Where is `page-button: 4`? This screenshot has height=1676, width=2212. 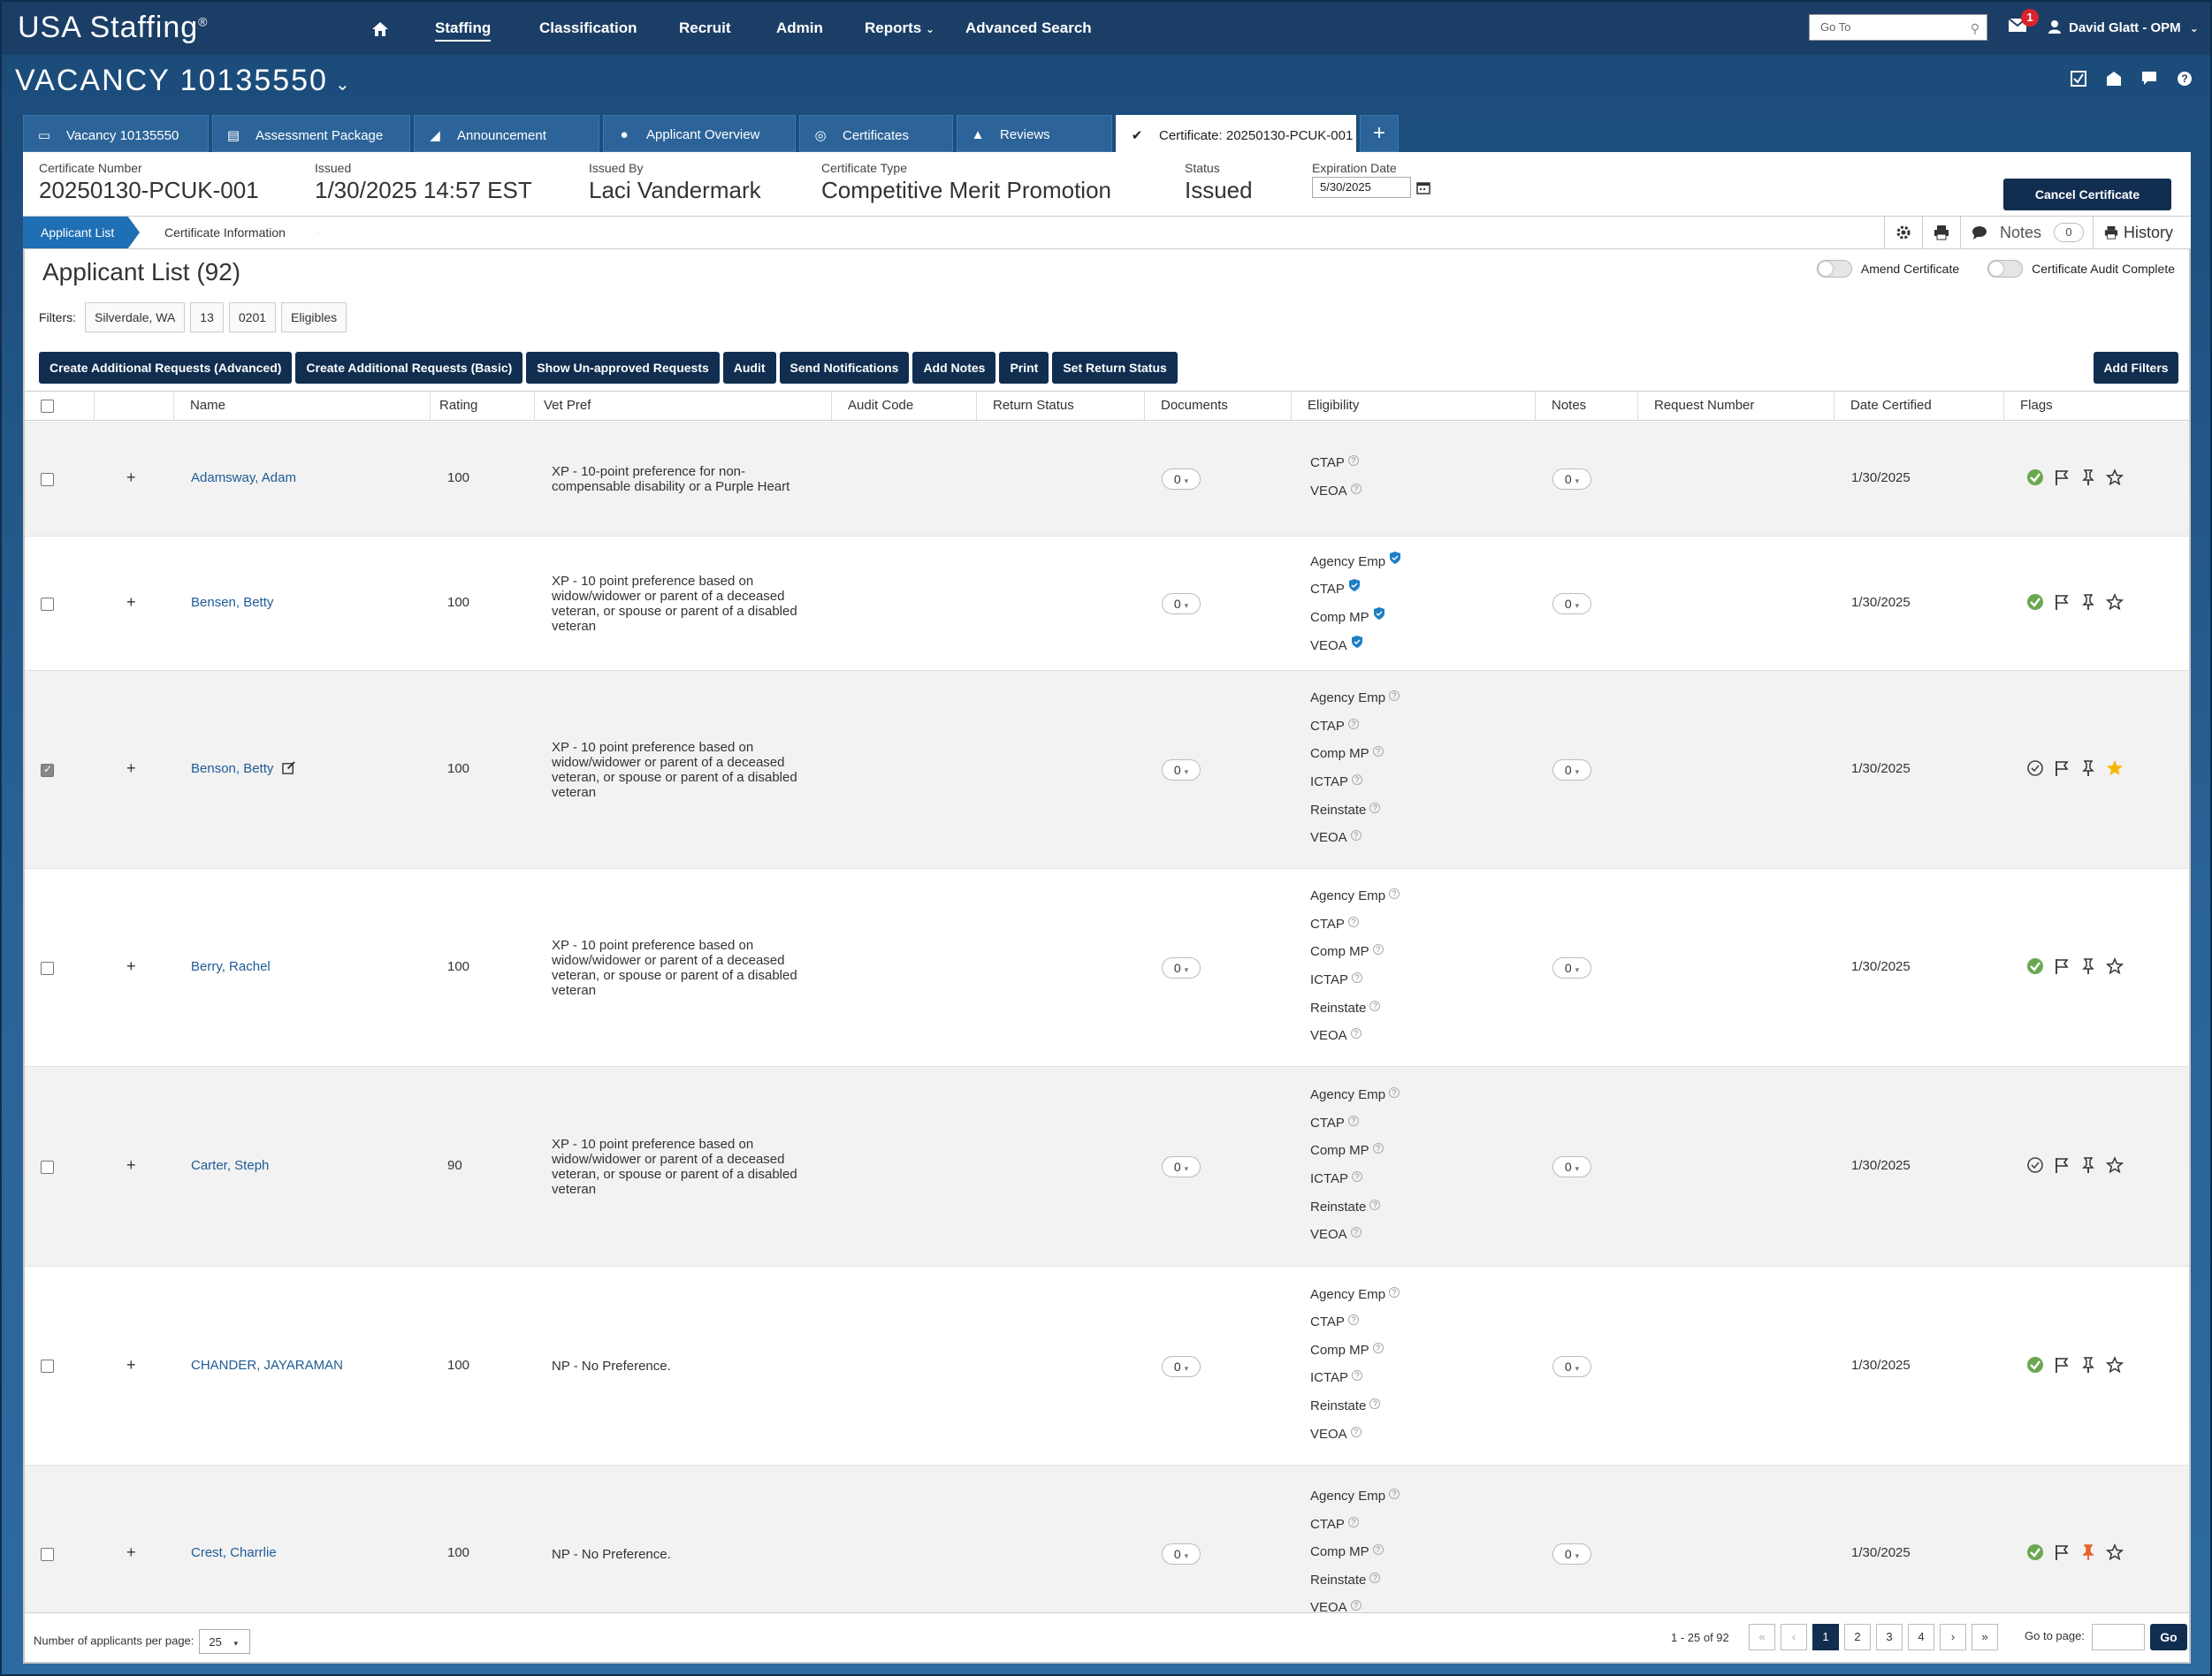 page-button: 4 is located at coordinates (1921, 1637).